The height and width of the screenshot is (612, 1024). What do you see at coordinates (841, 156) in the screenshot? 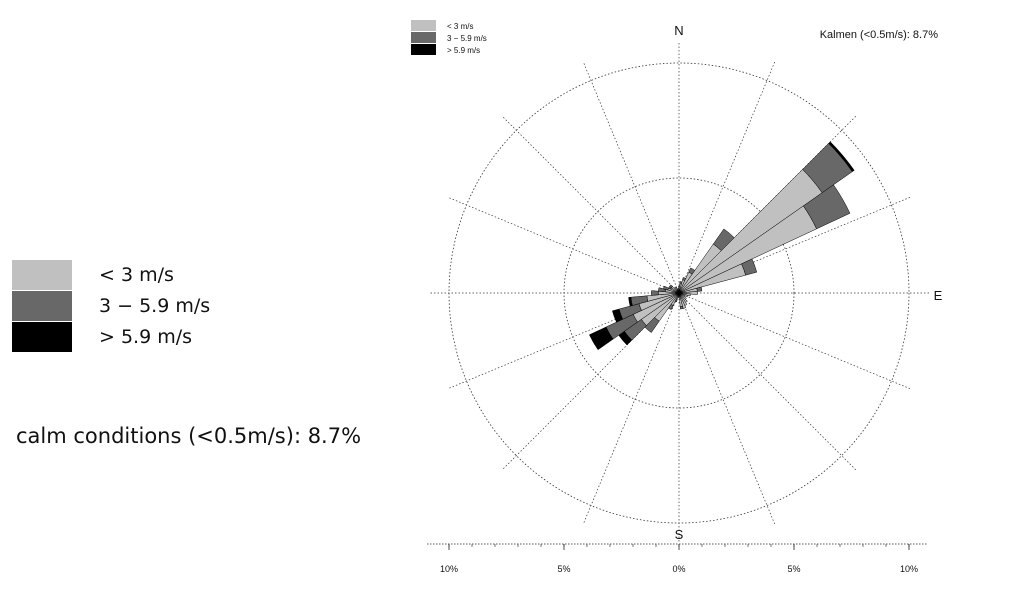
I see `petal-50-s2` at bounding box center [841, 156].